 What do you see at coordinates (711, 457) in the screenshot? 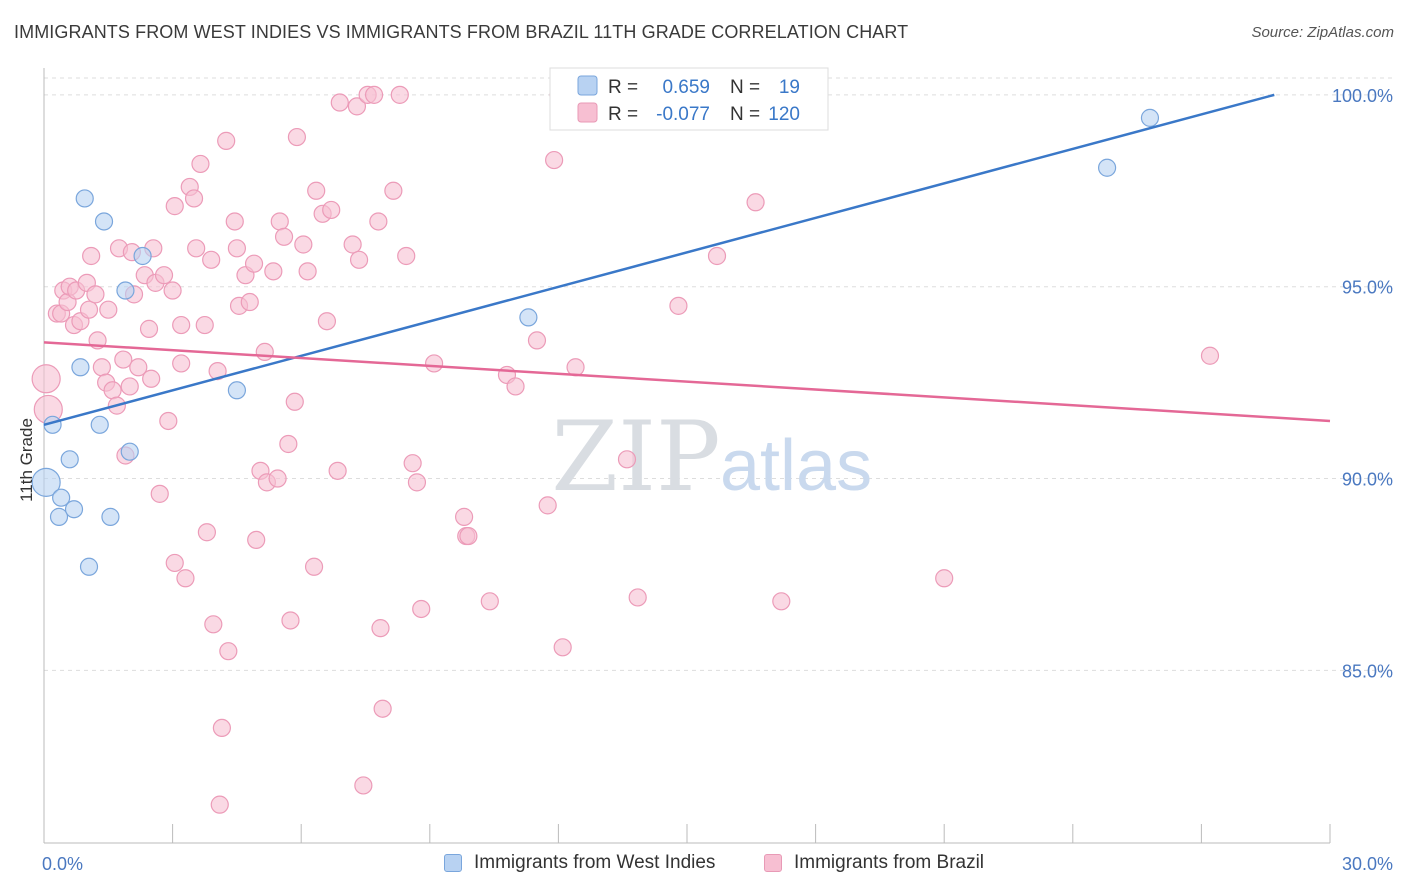
I see `watermark: ZIP atlas` at bounding box center [711, 457].